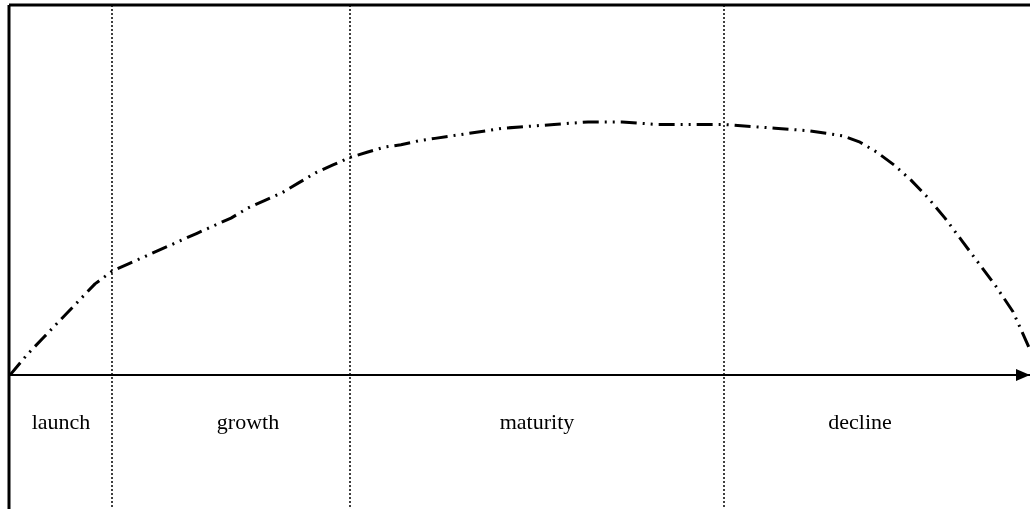 The image size is (1030, 509). Describe the element at coordinates (860, 421) in the screenshot. I see `x-tick-label: decline` at that location.